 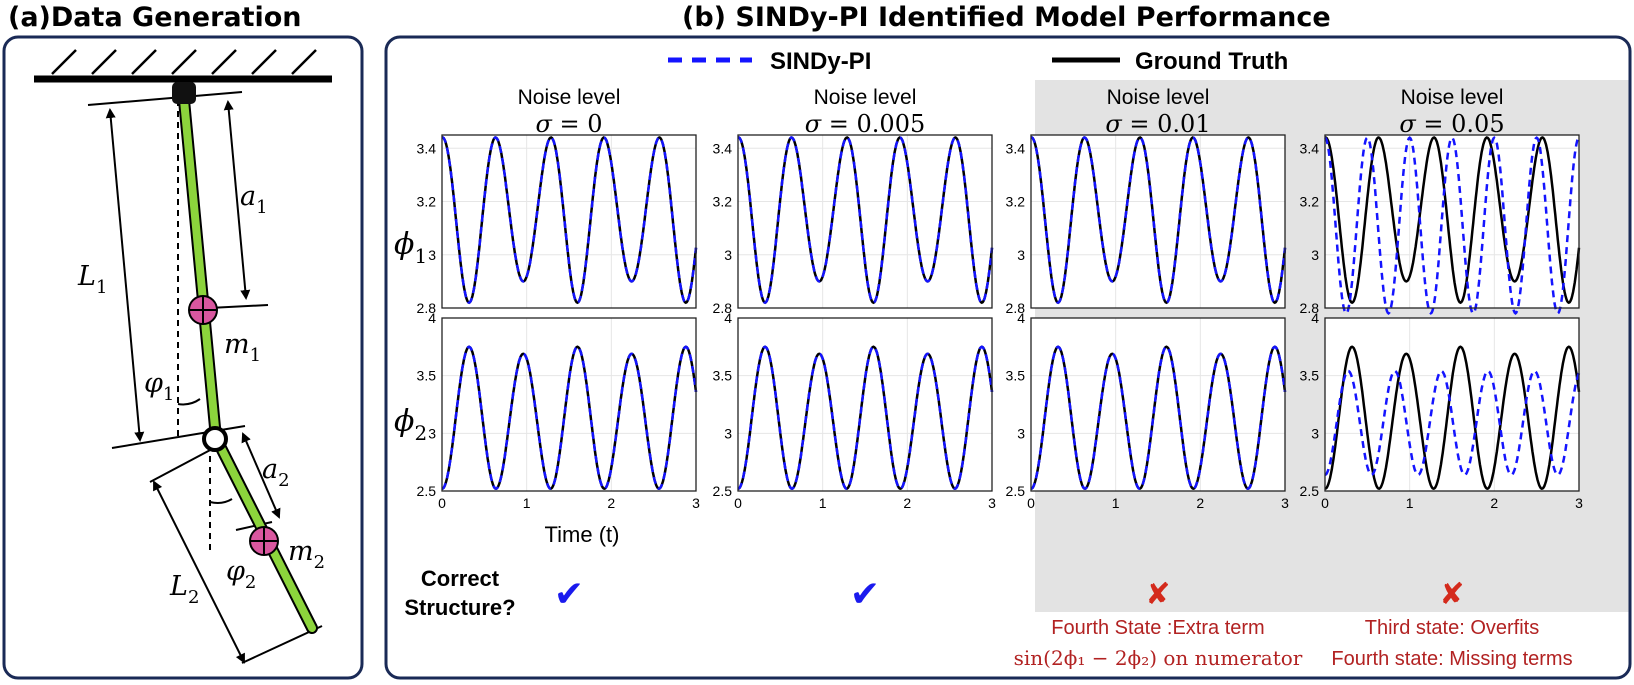 I want to click on sigma-label-0: σ = 0, so click(x=568, y=124).